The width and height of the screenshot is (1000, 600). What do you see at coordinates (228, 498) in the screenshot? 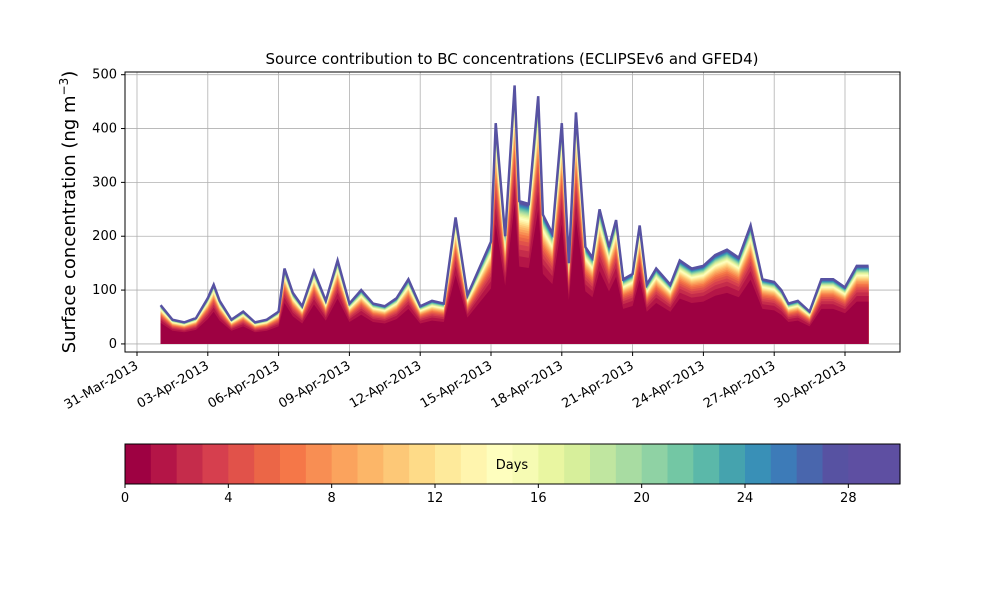
I see `colorbar-tick-label: 4` at bounding box center [228, 498].